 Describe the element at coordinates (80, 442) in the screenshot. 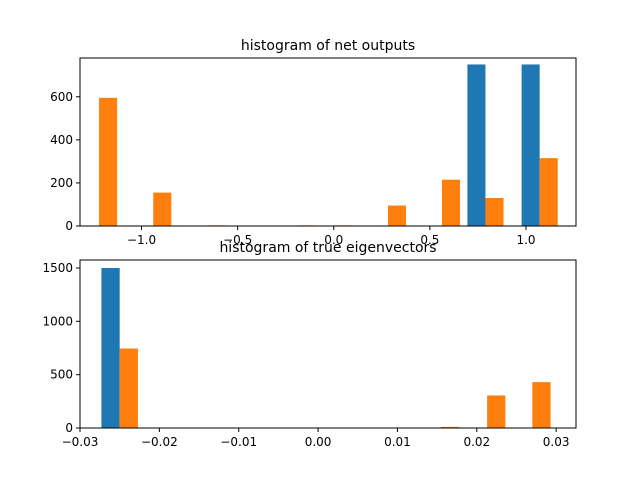

I see `bottom-x-tick-label-0: −0.03` at that location.